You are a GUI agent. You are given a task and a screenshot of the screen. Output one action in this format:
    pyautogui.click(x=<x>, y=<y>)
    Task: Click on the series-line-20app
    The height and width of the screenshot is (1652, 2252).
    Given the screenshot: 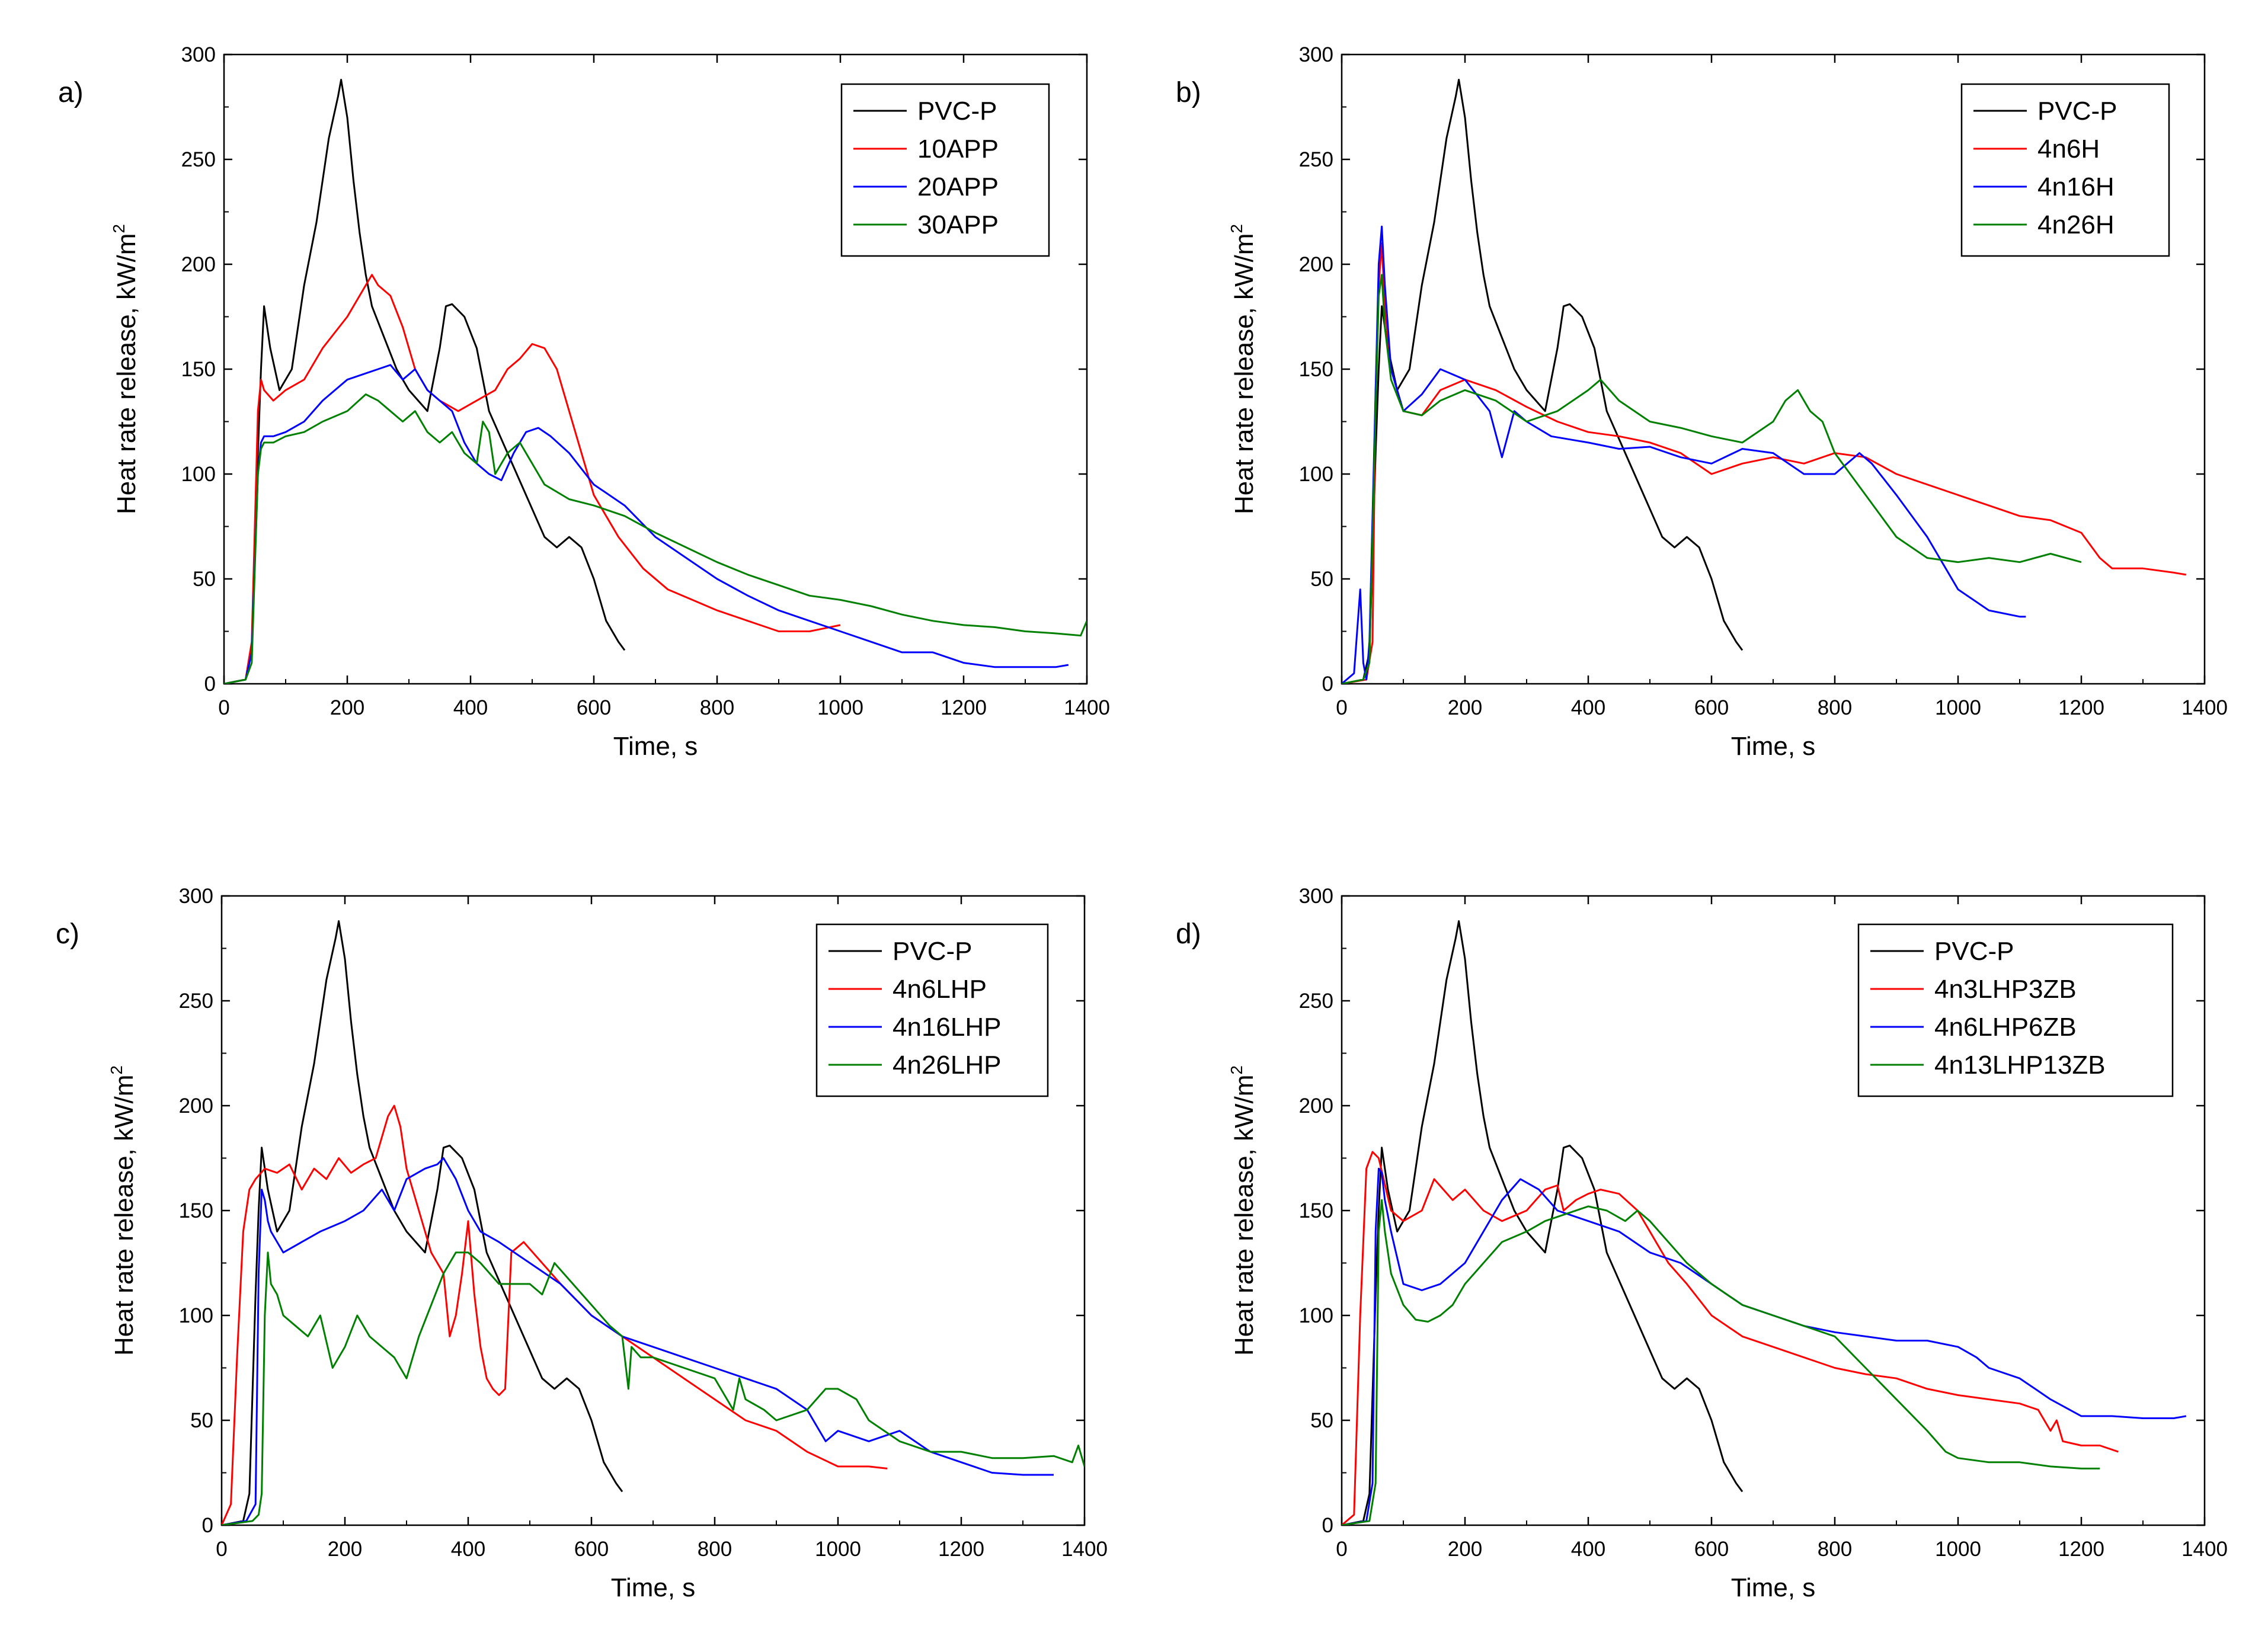 What is the action you would take?
    pyautogui.click(x=646, y=524)
    